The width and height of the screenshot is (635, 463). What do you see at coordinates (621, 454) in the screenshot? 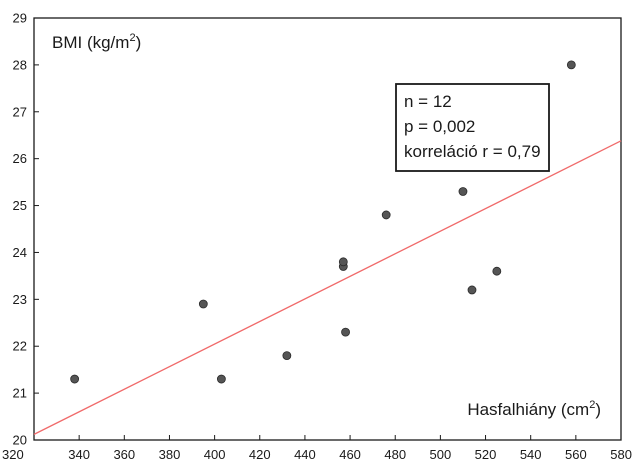
I see `x-tick-label: 580` at bounding box center [621, 454].